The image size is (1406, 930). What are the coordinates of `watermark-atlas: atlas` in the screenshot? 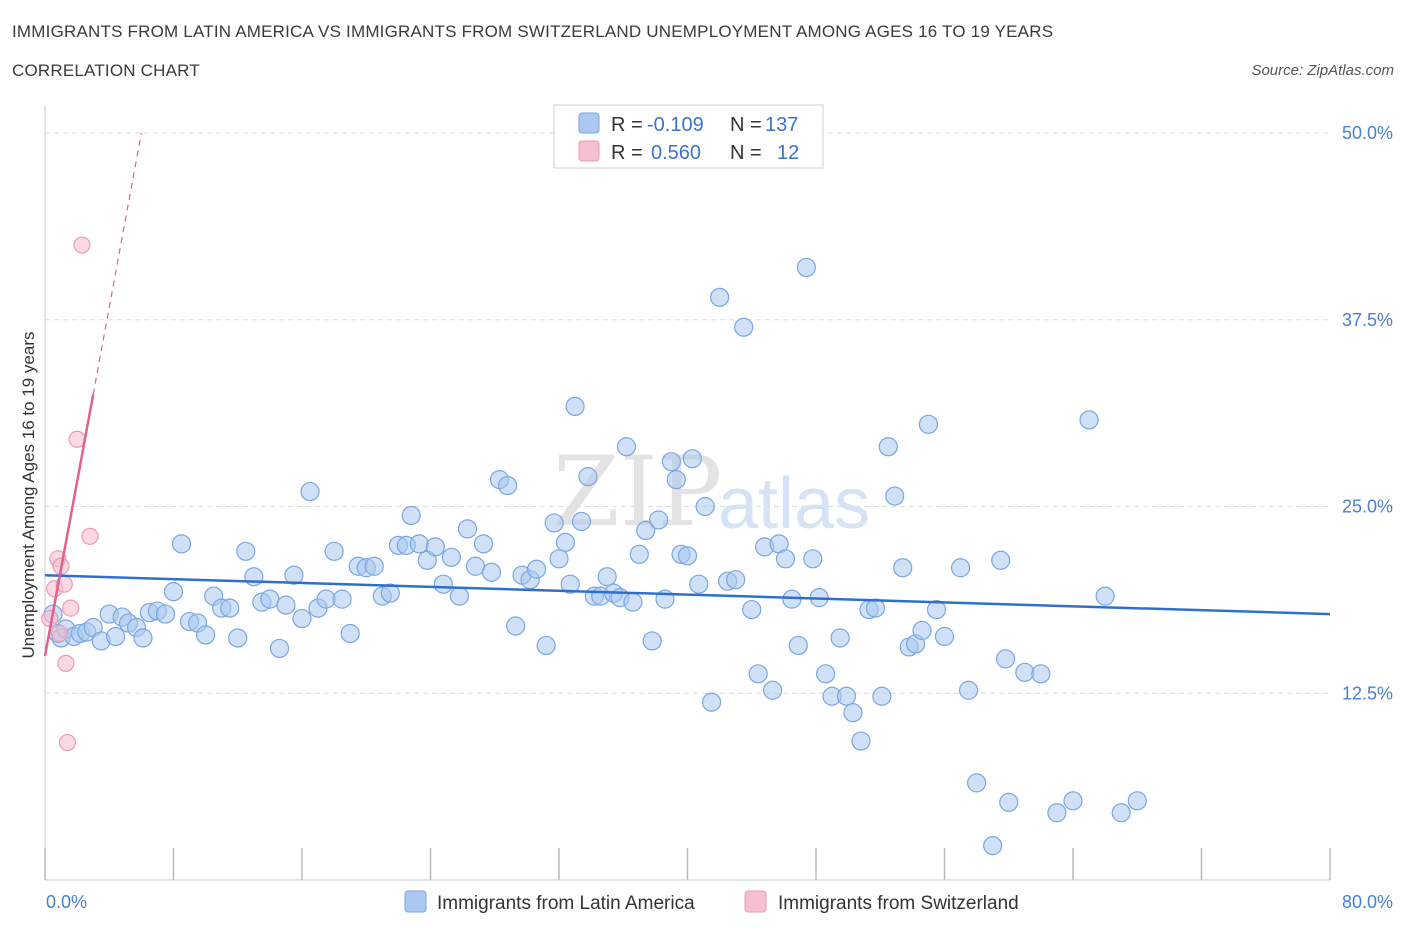 It's located at (794, 504).